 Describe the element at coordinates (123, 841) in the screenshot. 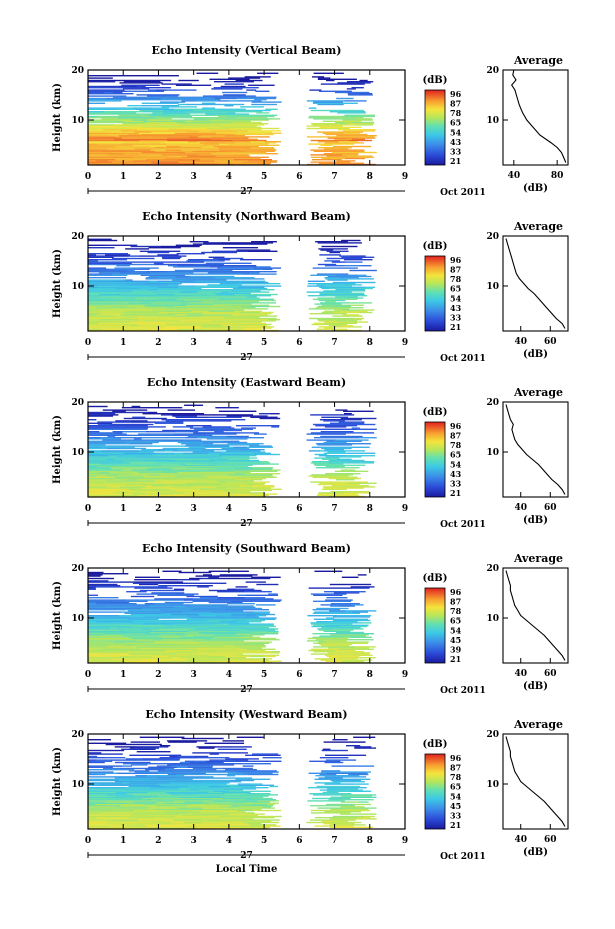

I see `x-tick-label: 1` at that location.